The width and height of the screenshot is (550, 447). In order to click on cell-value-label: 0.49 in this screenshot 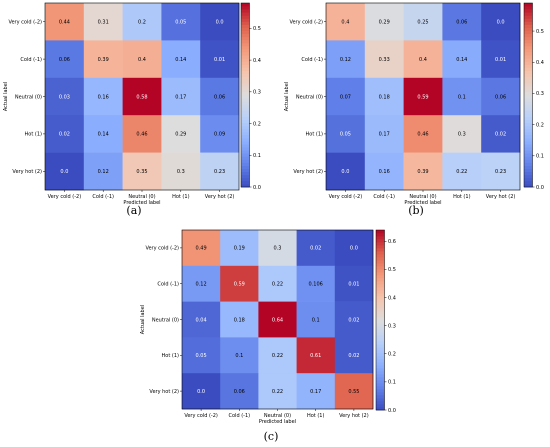, I will do `click(201, 249)`.